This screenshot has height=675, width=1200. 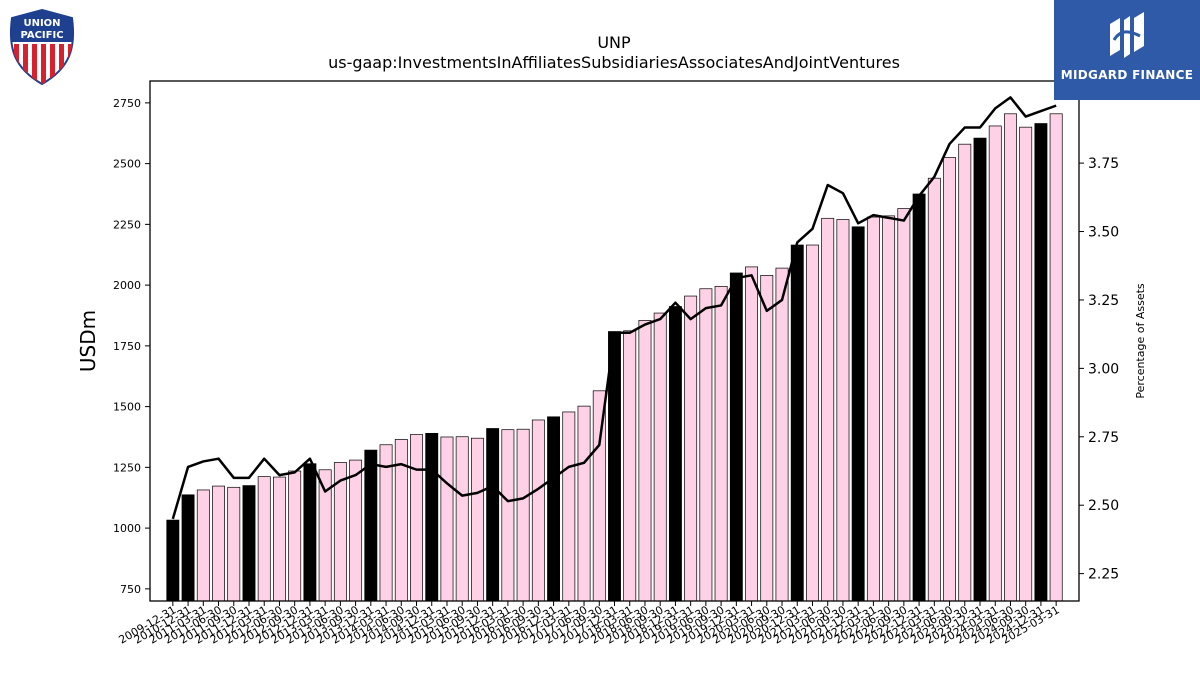 What do you see at coordinates (127, 528) in the screenshot?
I see `y-tick-label-1000: 1000` at bounding box center [127, 528].